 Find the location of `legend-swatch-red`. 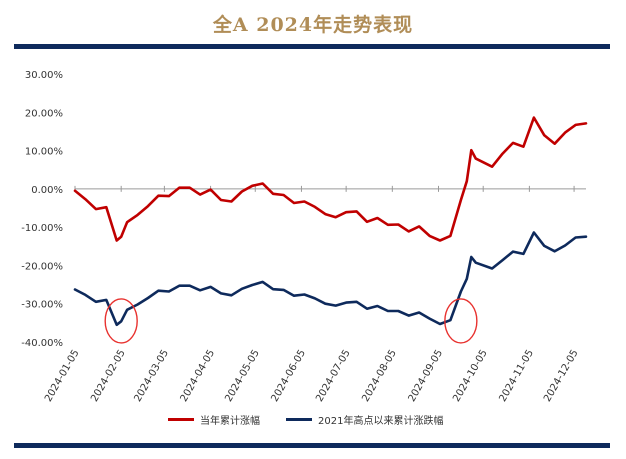

legend-swatch-red is located at coordinates (181, 419).